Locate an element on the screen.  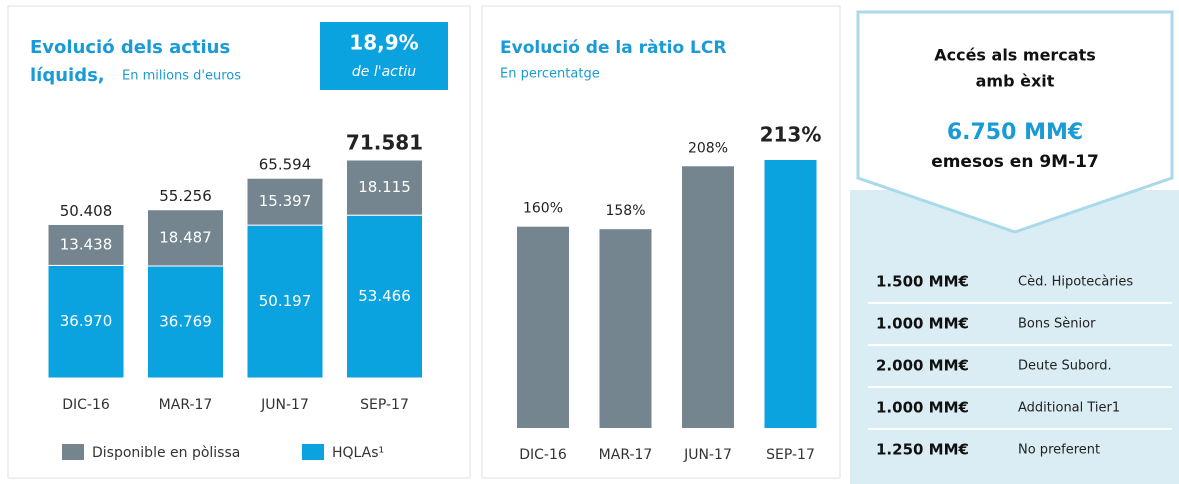
panel-highlight: 6.750 MM€ is located at coordinates (1015, 132).